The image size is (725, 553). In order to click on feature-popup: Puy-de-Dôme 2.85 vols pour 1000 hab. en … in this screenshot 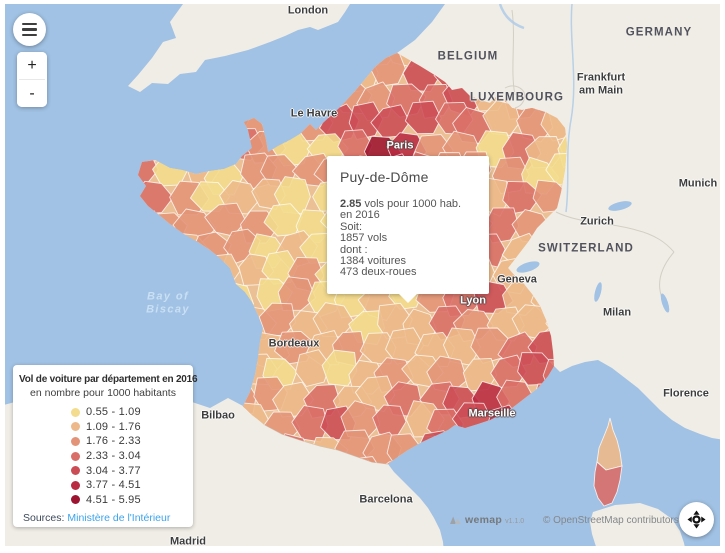, I will do `click(408, 225)`.